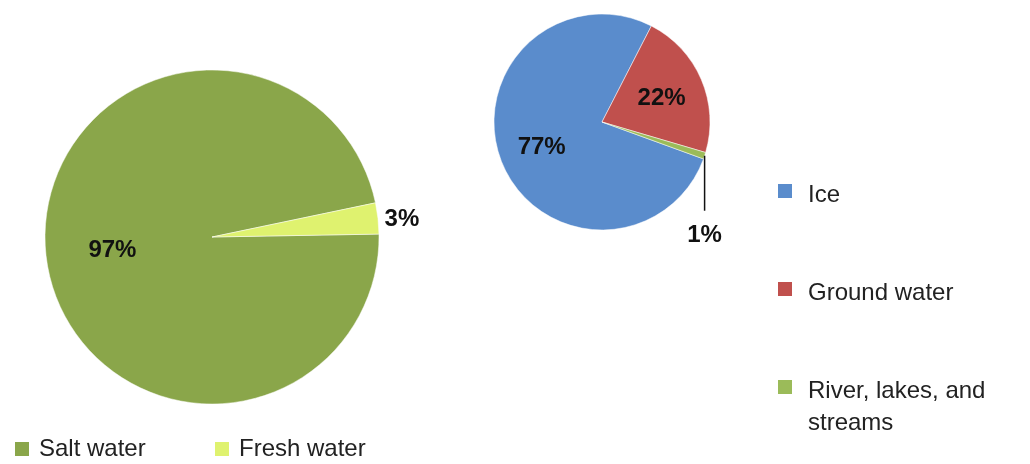 Image resolution: width=1030 pixels, height=464 pixels. What do you see at coordinates (92, 447) in the screenshot?
I see `legend-label: Salt water` at bounding box center [92, 447].